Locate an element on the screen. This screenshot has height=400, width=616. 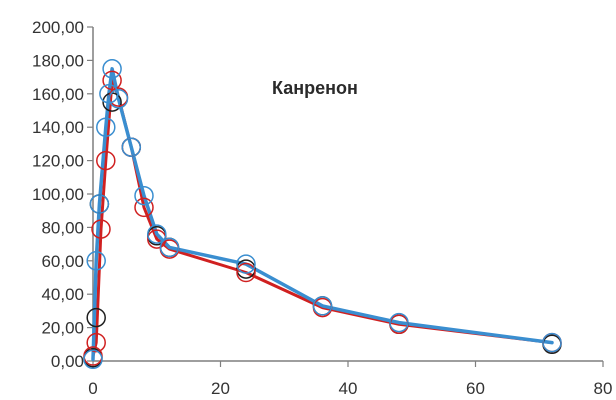
y-tick-label: 180,00 is located at coordinates (58, 60).